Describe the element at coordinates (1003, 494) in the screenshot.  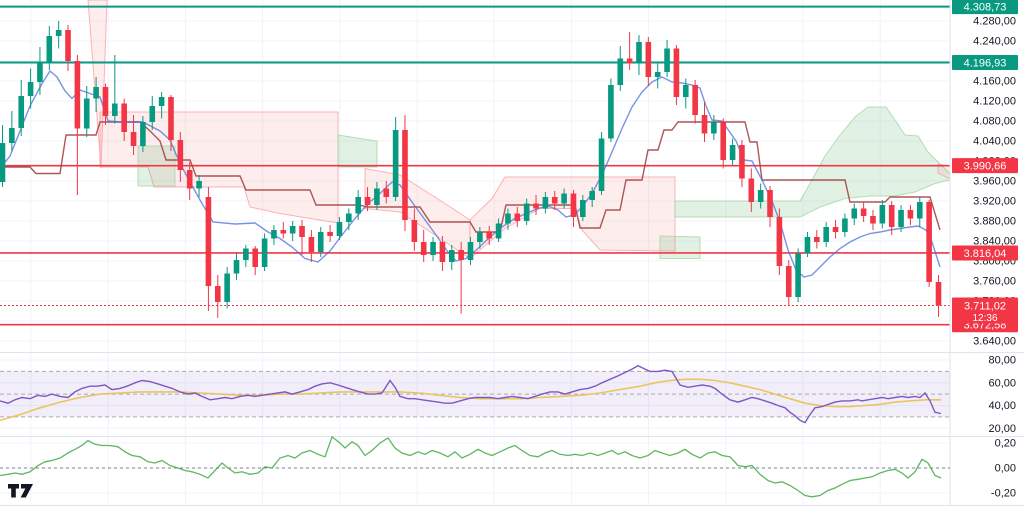
I see `osc-tick-label: -0,20` at that location.